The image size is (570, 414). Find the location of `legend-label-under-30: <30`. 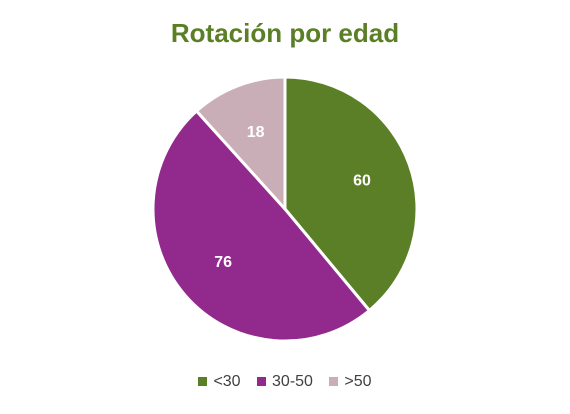

legend-label-under-30: <30 is located at coordinates (227, 381).